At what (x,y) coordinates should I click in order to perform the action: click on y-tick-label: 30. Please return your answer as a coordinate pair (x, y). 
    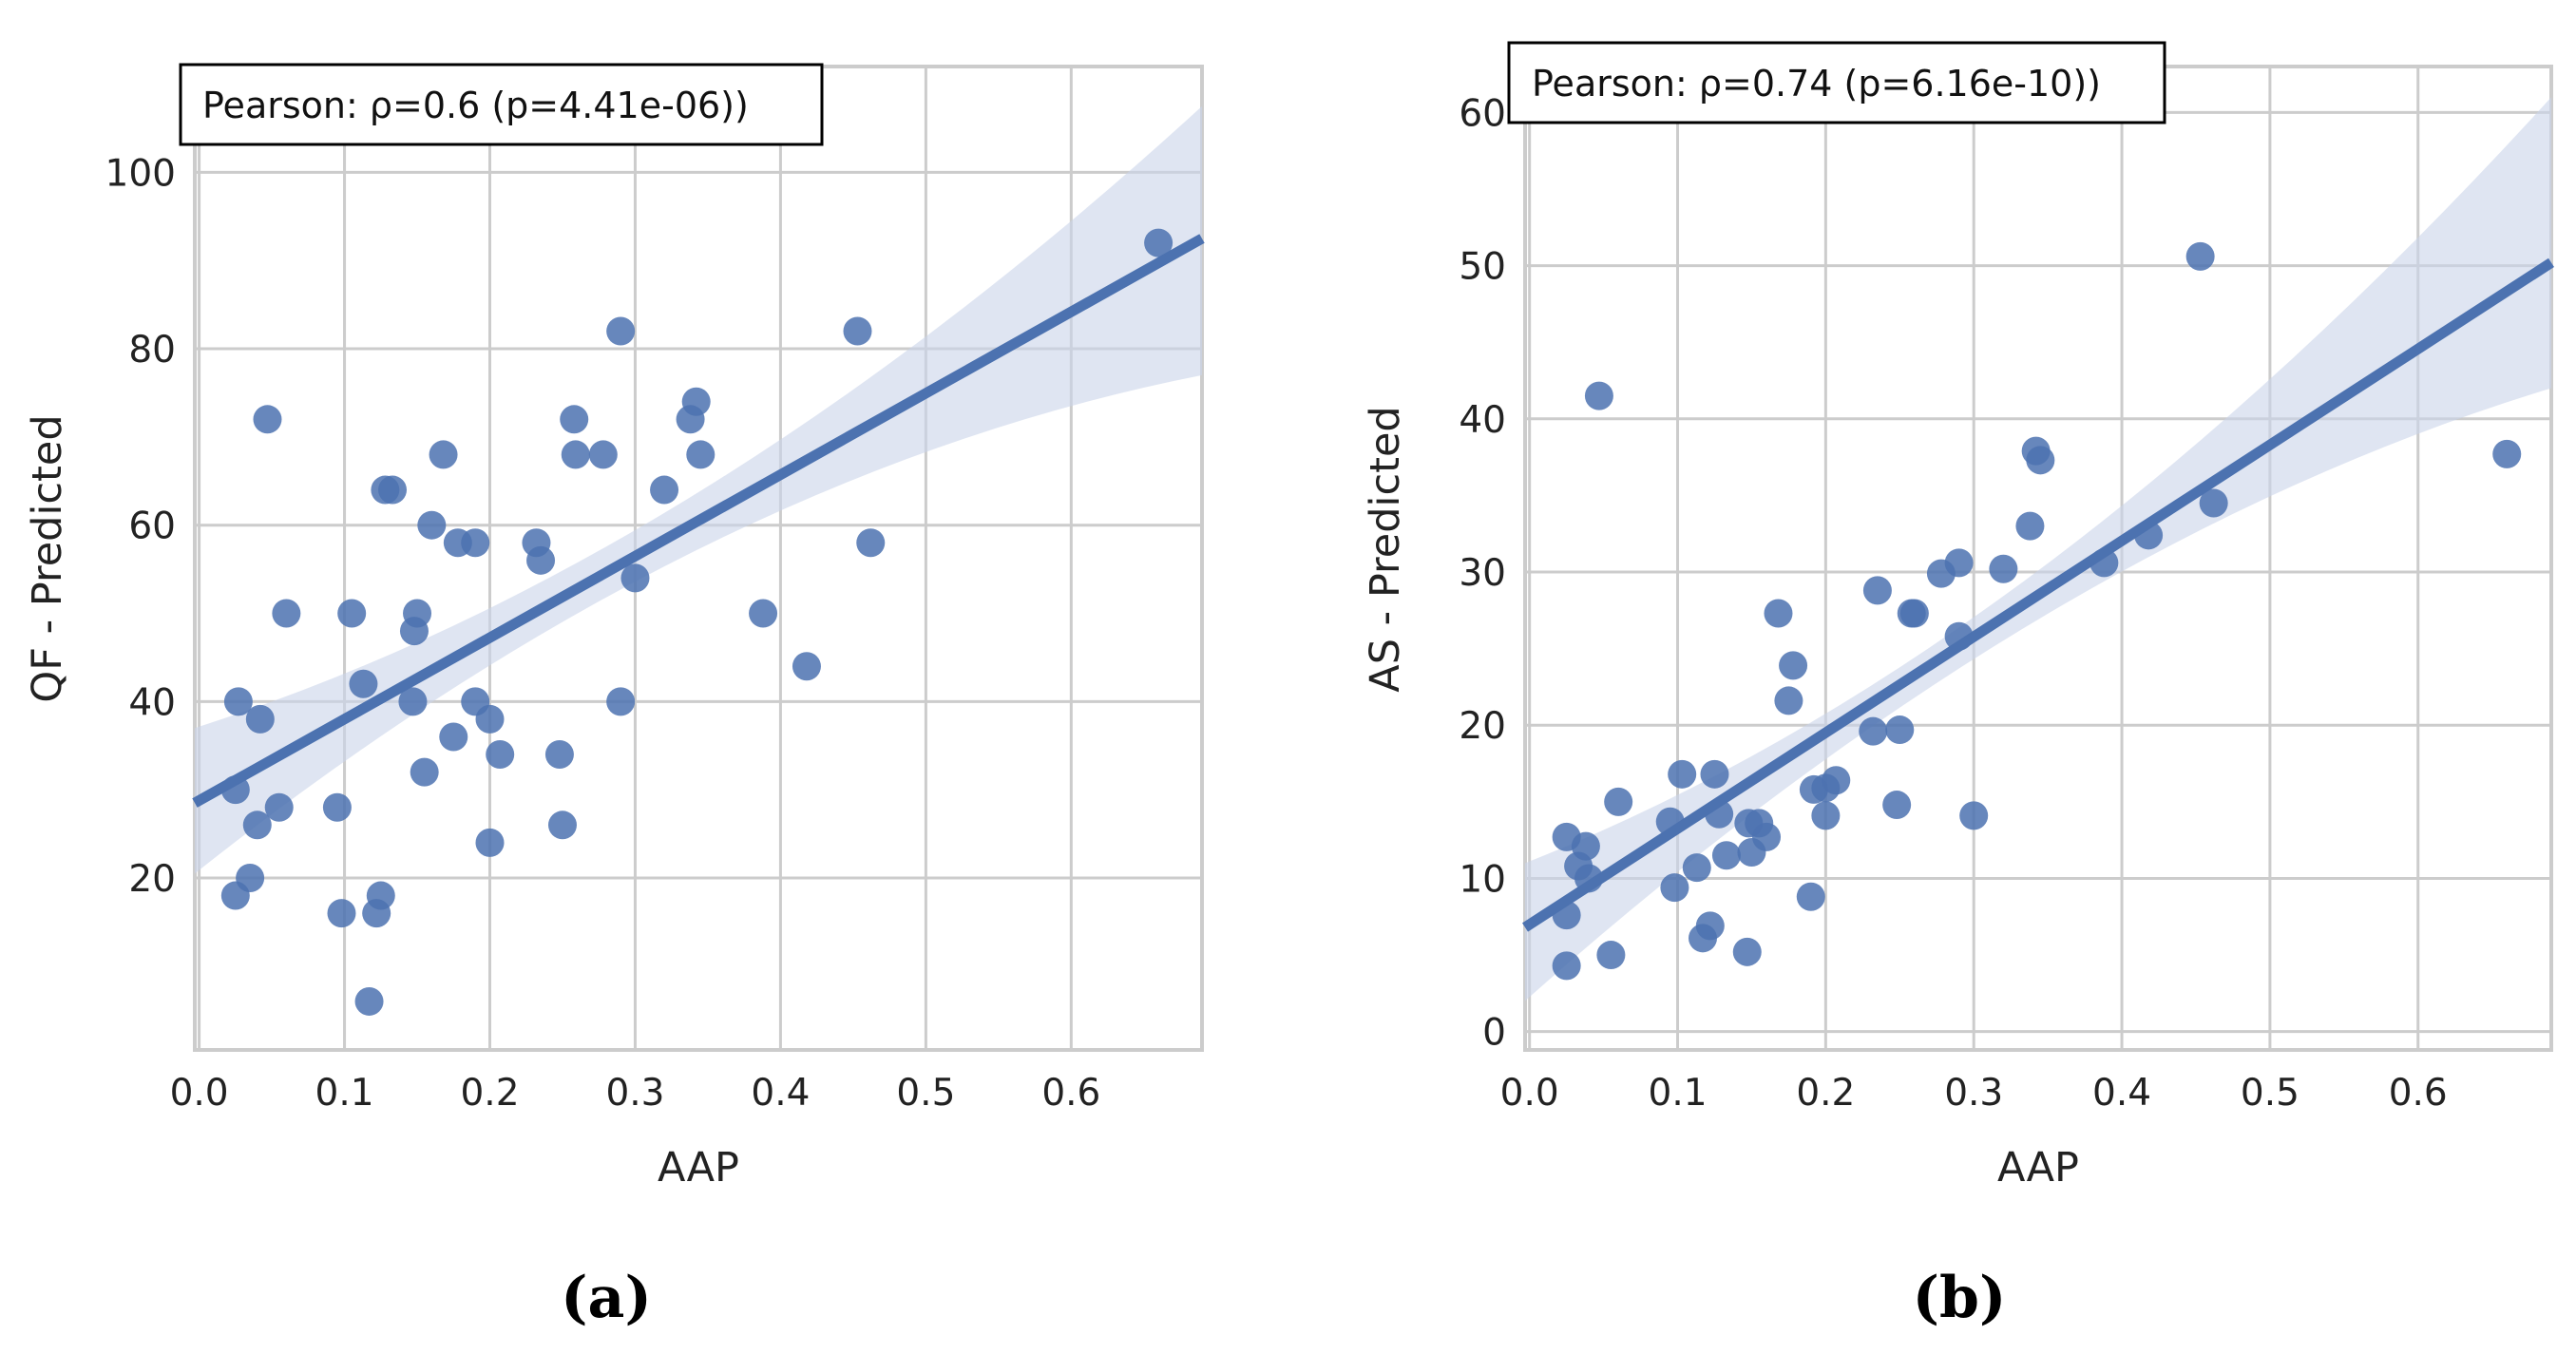
    Looking at the image, I should click on (1482, 573).